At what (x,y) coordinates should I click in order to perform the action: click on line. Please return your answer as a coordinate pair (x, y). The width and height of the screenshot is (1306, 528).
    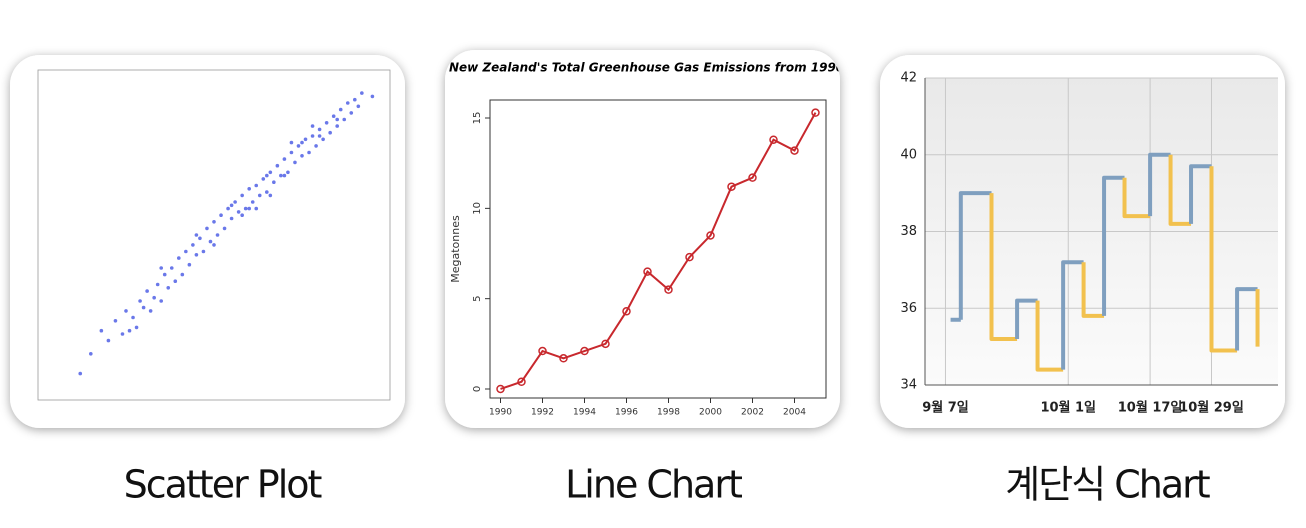
    Looking at the image, I should click on (658, 251).